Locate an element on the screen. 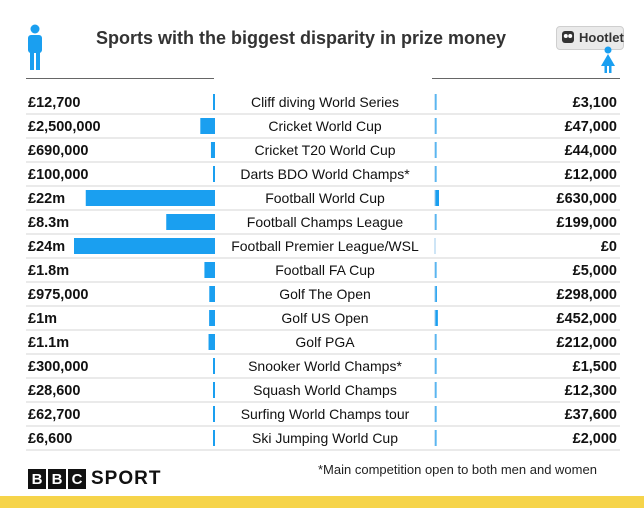  category-label: Golf PGA is located at coordinates (325, 342).